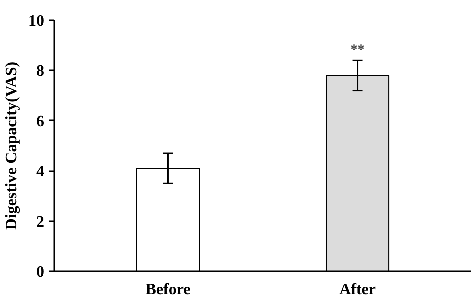 The width and height of the screenshot is (476, 301). Describe the element at coordinates (40, 71) in the screenshot. I see `y-tick-label: 8` at that location.